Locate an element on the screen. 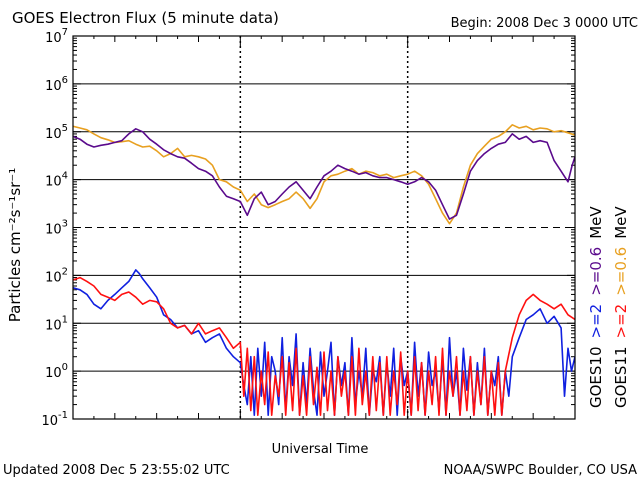 The width and height of the screenshot is (640, 484). legend-entry: GOES11 is located at coordinates (621, 377).